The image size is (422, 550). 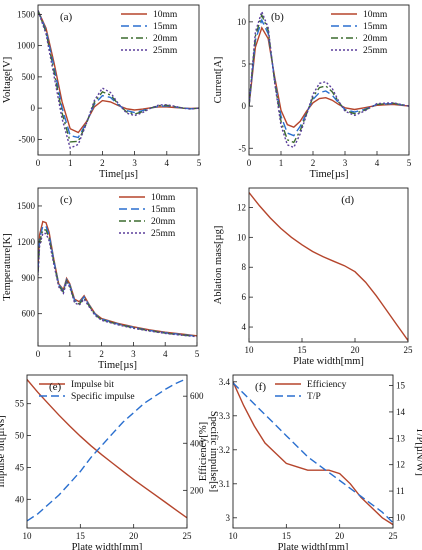 What do you see at coordinates (340, 536) in the screenshot?
I see `x-tick-label: 20` at bounding box center [340, 536].